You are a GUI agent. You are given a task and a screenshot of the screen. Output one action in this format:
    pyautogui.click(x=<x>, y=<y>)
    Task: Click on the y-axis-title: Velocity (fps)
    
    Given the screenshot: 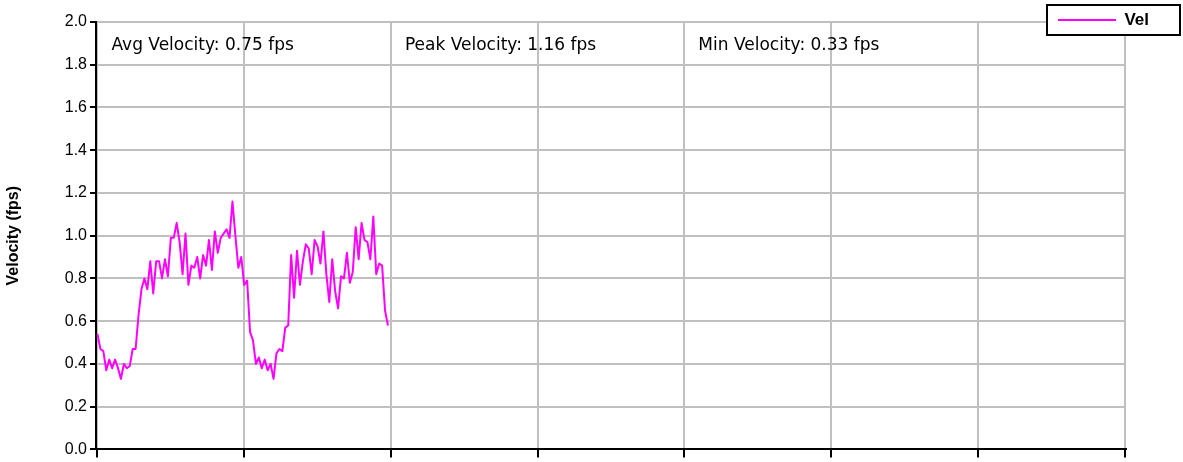 What is the action you would take?
    pyautogui.click(x=13, y=235)
    